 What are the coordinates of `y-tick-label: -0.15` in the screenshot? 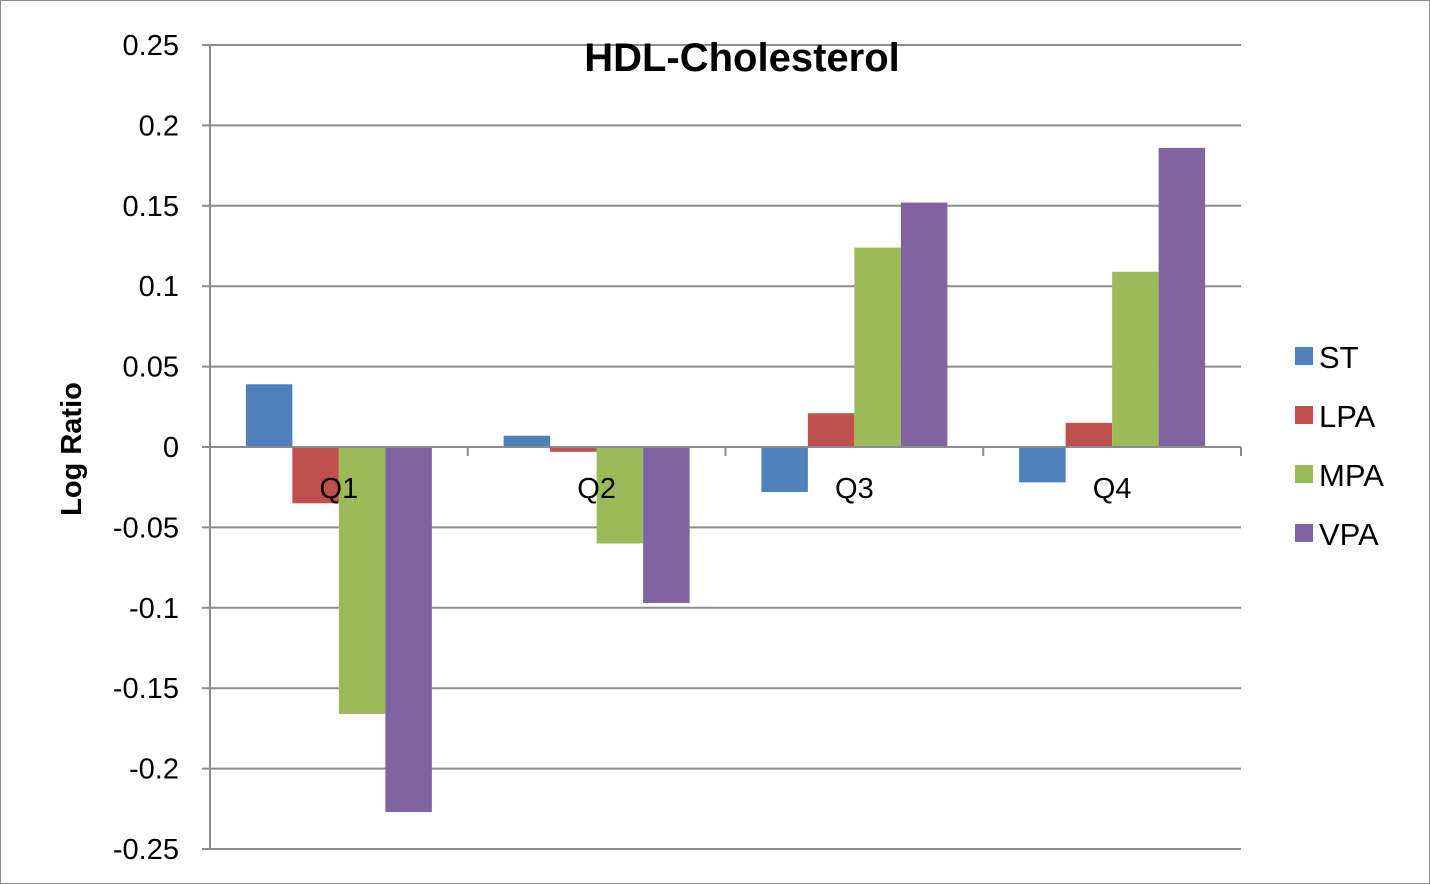 It's located at (146, 689).